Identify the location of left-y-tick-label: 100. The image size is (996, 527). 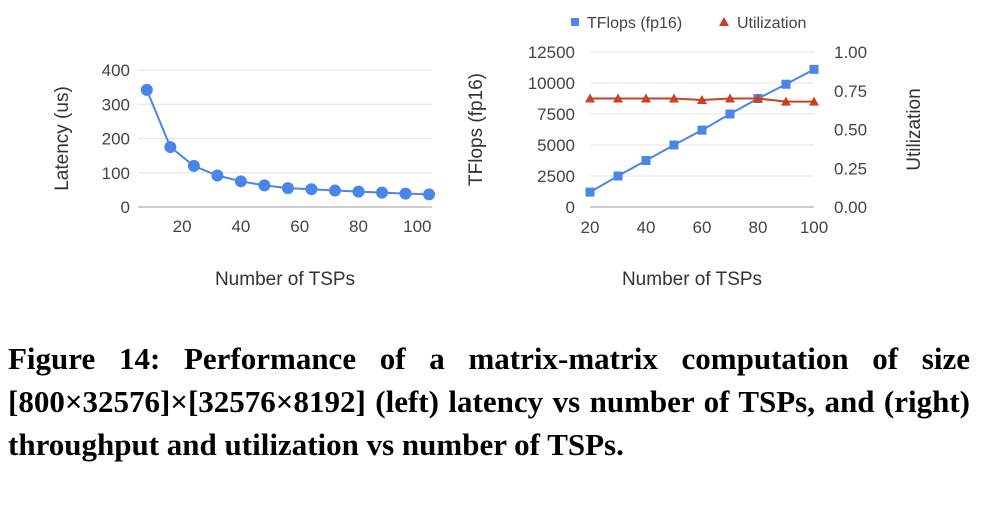
(116, 173).